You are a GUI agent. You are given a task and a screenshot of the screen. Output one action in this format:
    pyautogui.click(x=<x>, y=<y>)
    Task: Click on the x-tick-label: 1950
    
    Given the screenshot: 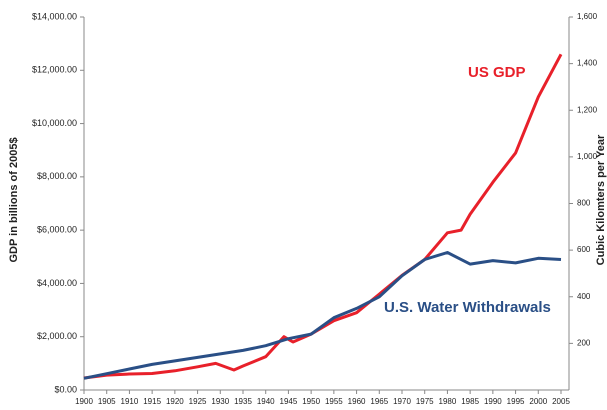 What is the action you would take?
    pyautogui.click(x=311, y=401)
    